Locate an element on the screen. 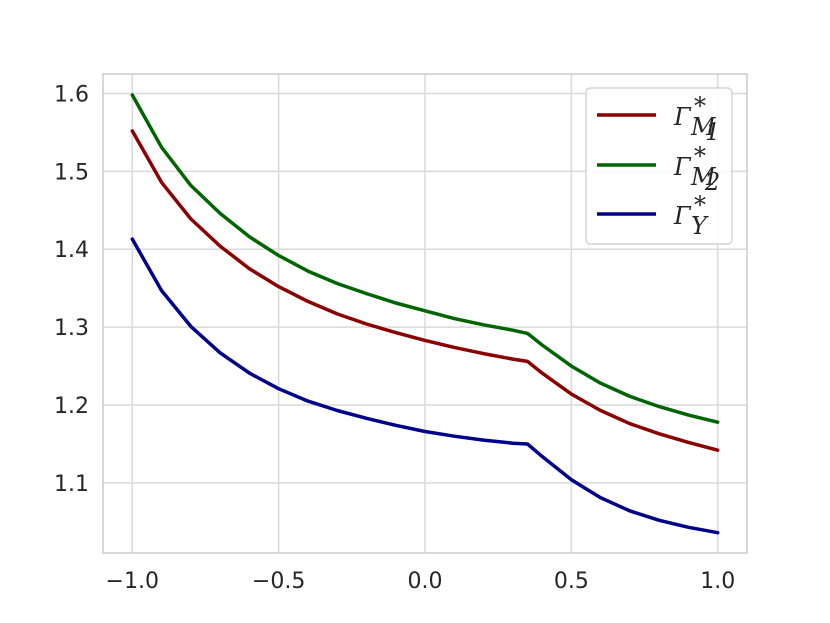 This screenshot has height=623, width=830. y-tick-label: 1.3 is located at coordinates (71, 328).